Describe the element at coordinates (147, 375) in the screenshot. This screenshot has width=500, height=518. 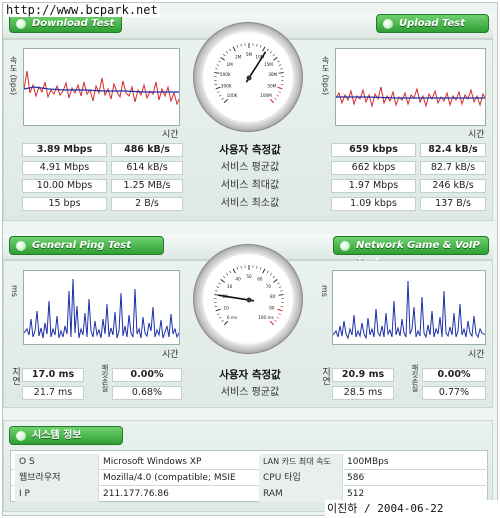
I see `ping-user-loss: 0.00%` at that location.